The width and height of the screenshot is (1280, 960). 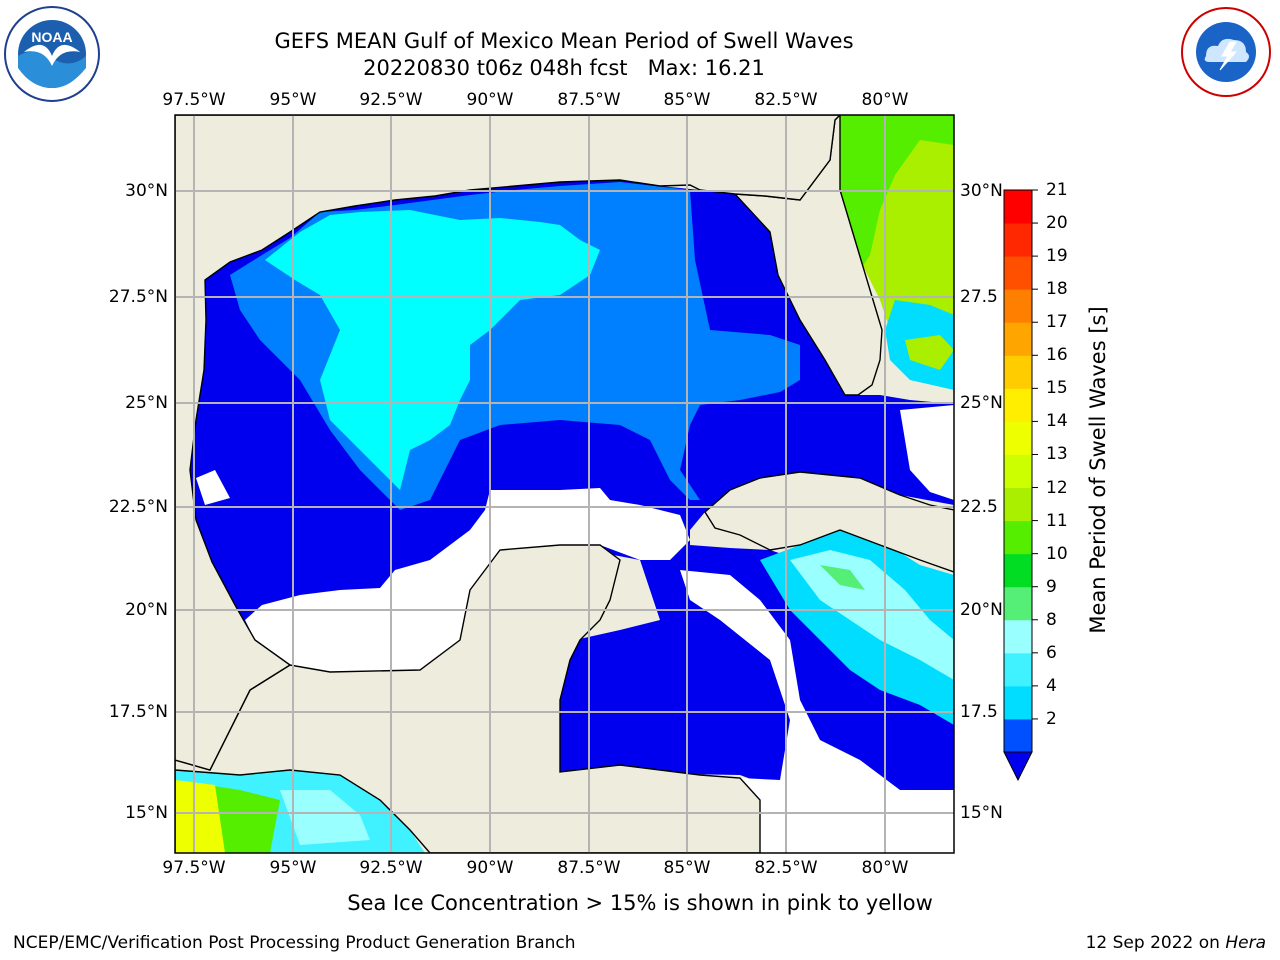 I want to click on nws-logo-icon, so click(x=1226, y=52).